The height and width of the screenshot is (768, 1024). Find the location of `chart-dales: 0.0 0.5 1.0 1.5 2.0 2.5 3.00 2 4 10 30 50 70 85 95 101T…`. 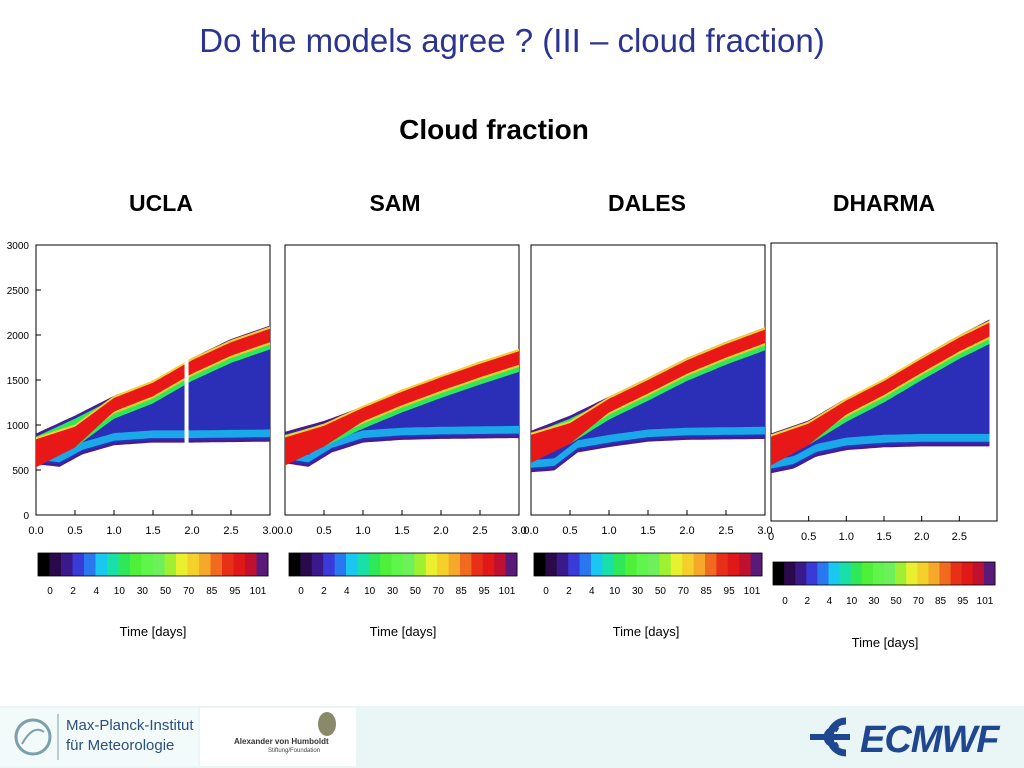

chart-dales: 0.0 0.5 1.0 1.5 2.0 2.5 3.00 2 4 10 30 50 70 85 95 101T… is located at coordinates (648, 441).